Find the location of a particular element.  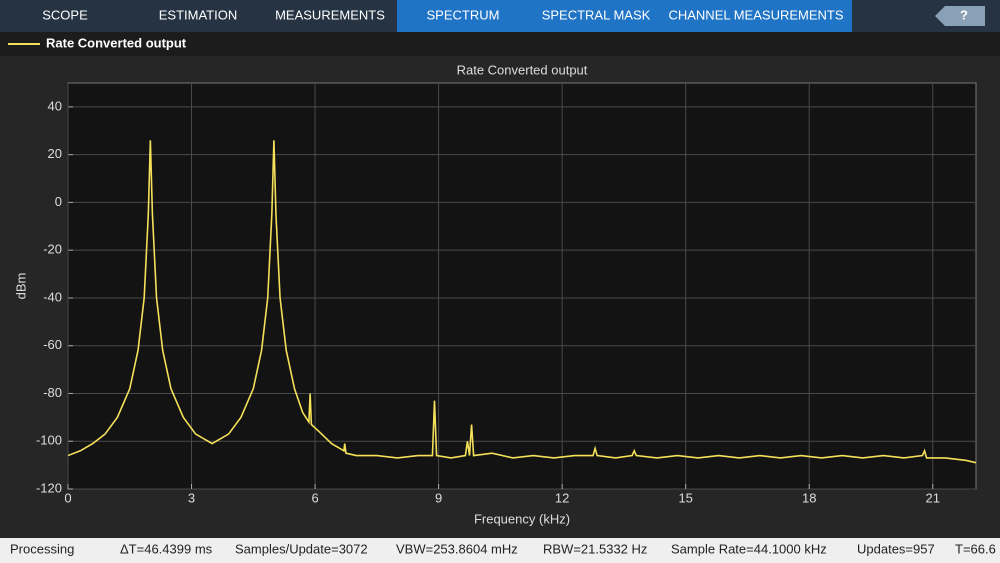

chart-title: Rate Converted output is located at coordinates (522, 69).